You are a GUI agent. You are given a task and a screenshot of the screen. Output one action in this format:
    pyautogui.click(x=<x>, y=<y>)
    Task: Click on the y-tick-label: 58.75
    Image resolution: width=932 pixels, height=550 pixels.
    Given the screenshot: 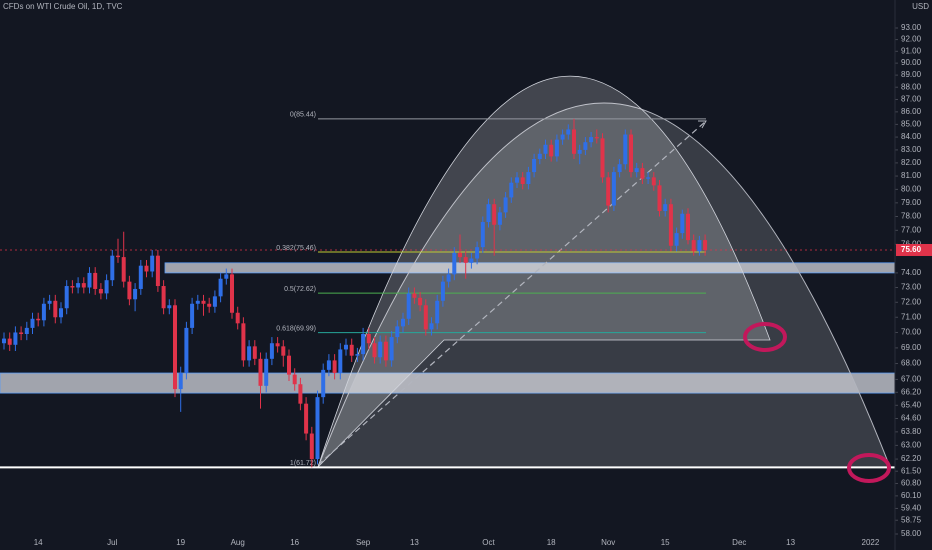 What is the action you would take?
    pyautogui.click(x=911, y=519)
    